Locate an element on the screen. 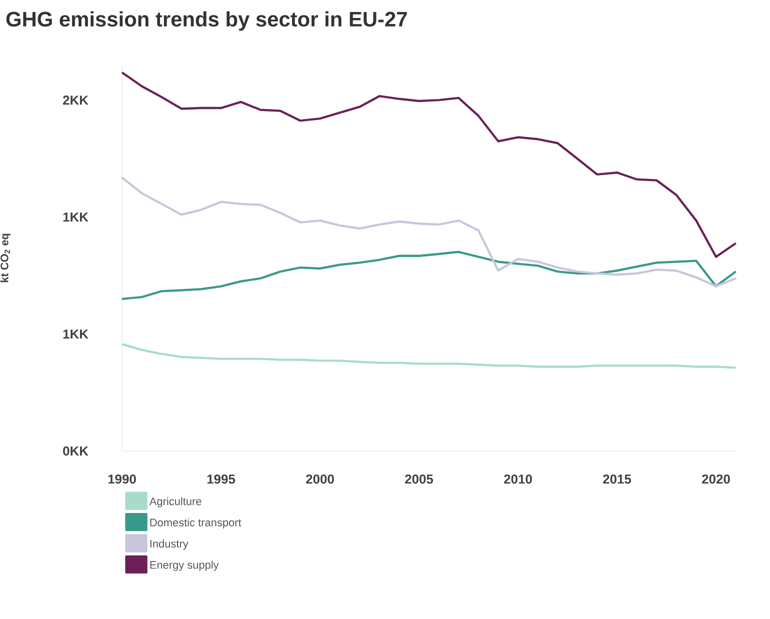  x-tick-label: 2005 is located at coordinates (419, 479).